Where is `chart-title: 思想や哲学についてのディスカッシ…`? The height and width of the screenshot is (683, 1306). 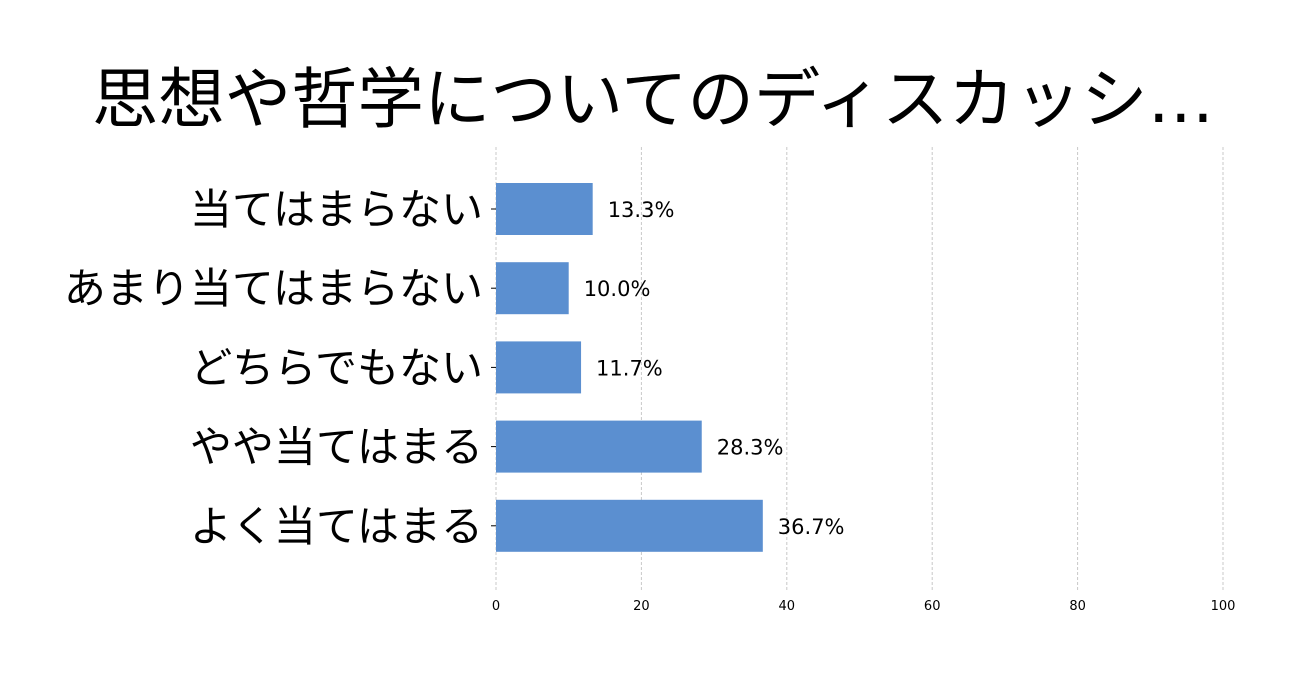 chart-title: 思想や哲学についてのディスカッシ… is located at coordinates (653, 99).